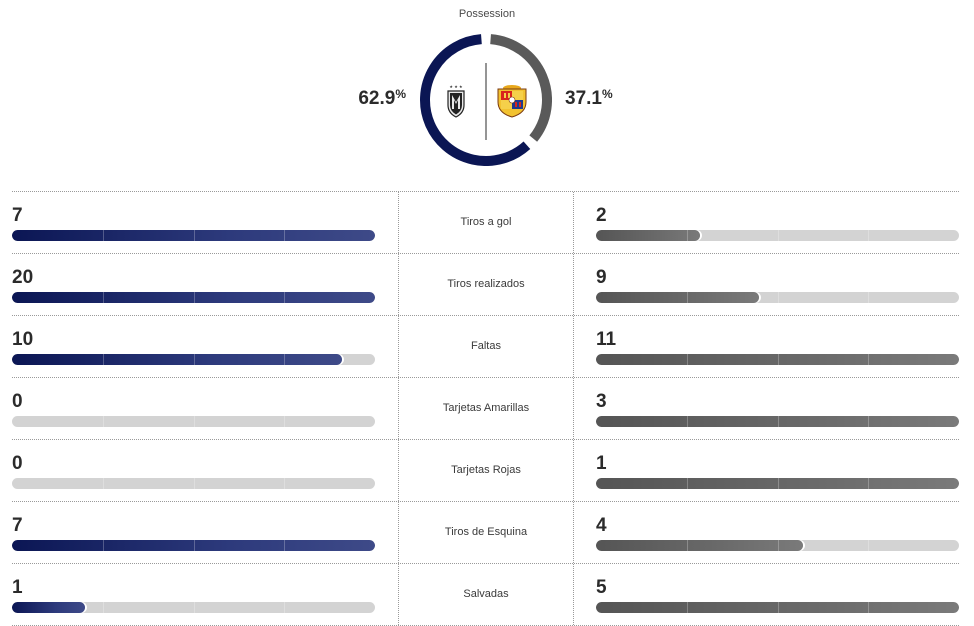  I want to click on stat-label: Salvadas, so click(486, 594).